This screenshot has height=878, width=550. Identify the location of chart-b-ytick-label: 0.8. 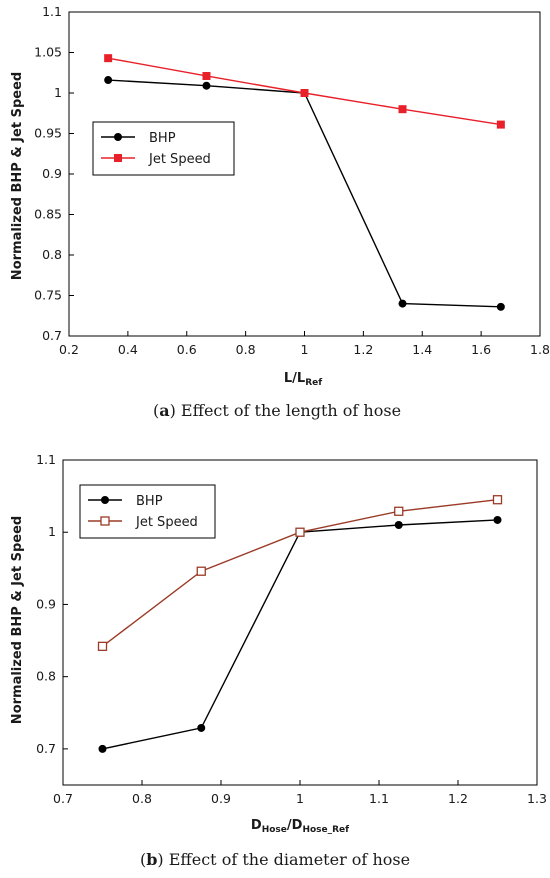
(46, 676).